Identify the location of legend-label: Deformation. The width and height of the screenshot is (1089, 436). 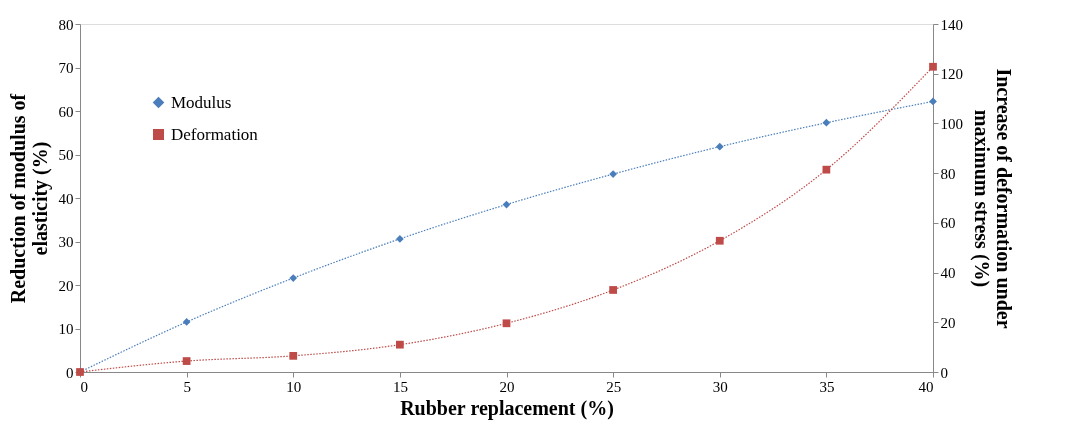
(215, 134).